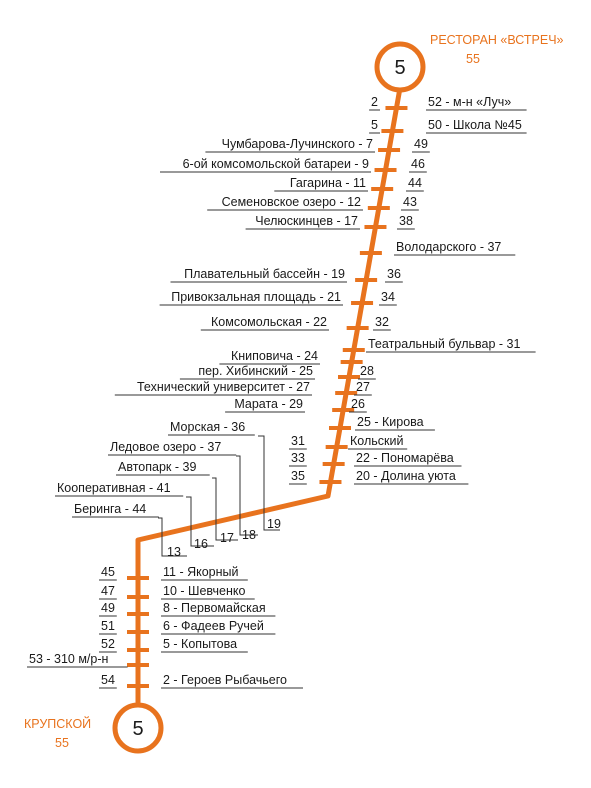  What do you see at coordinates (469, 102) in the screenshot?
I see `stop-label-inbound: 52 - м-н «Луч»` at bounding box center [469, 102].